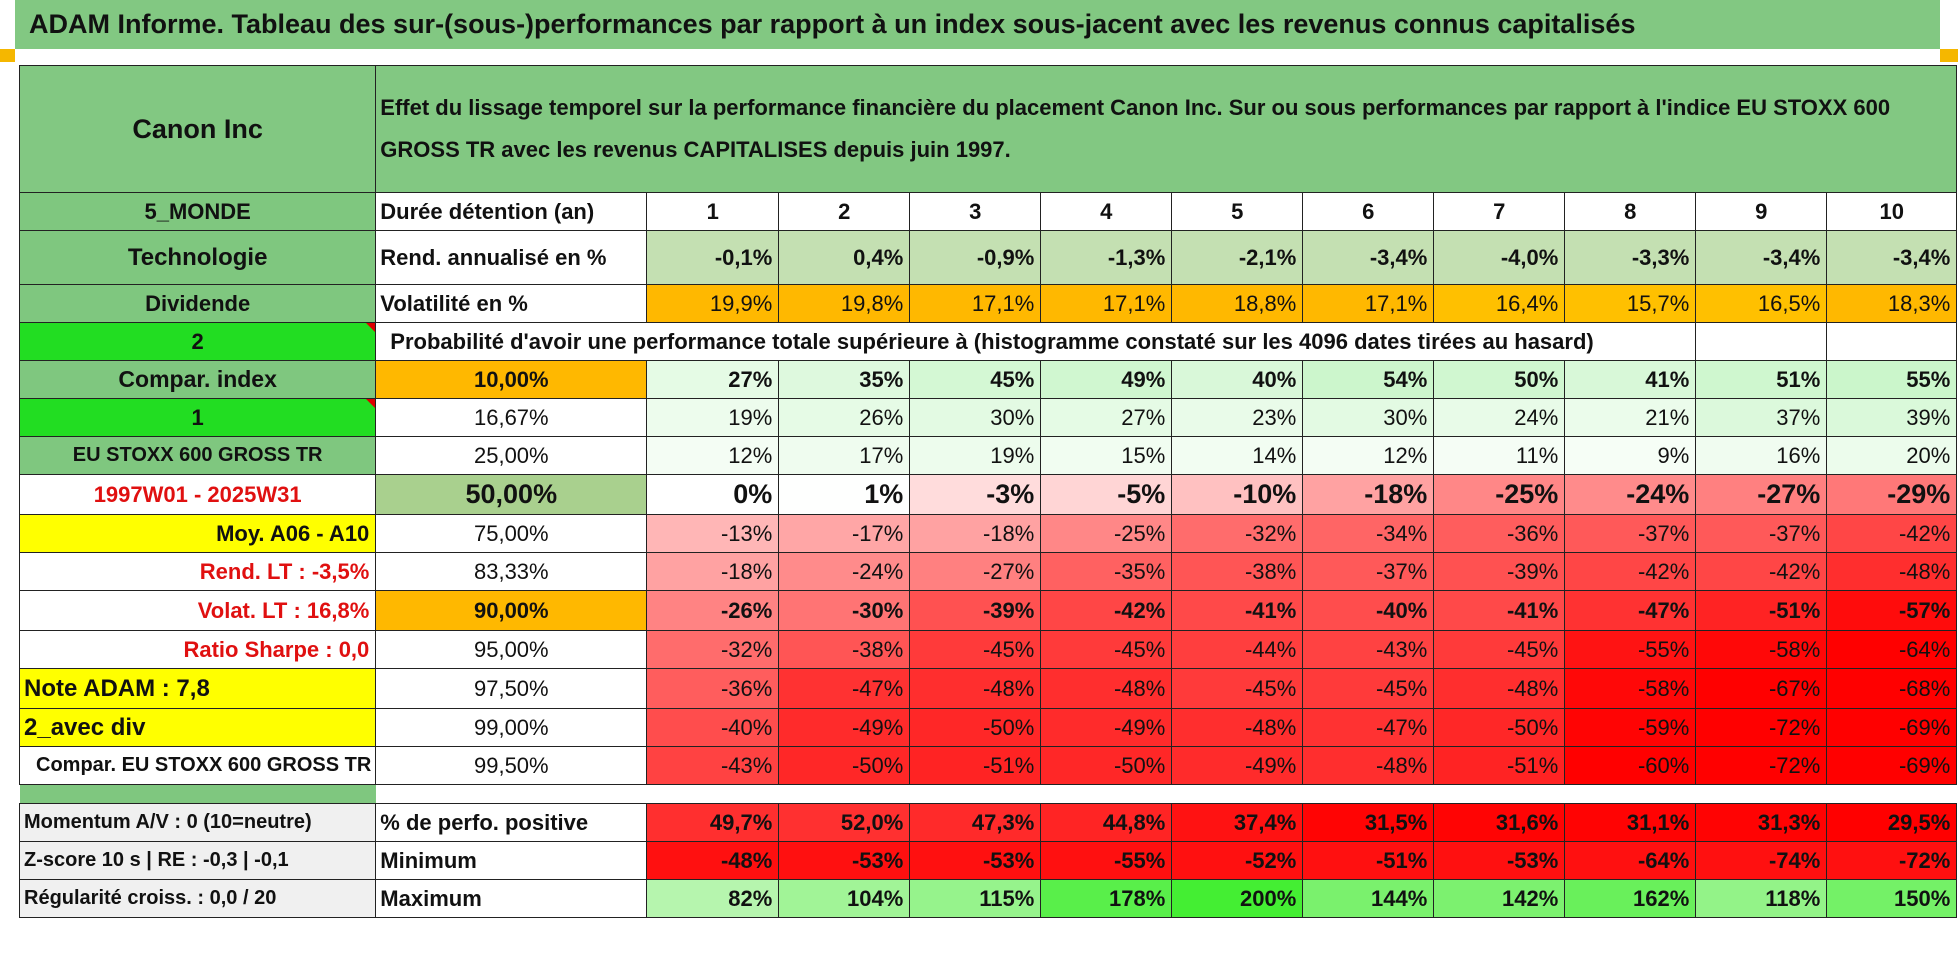 The width and height of the screenshot is (1958, 977). I want to click on vol-value: 17,1%, so click(1368, 303).